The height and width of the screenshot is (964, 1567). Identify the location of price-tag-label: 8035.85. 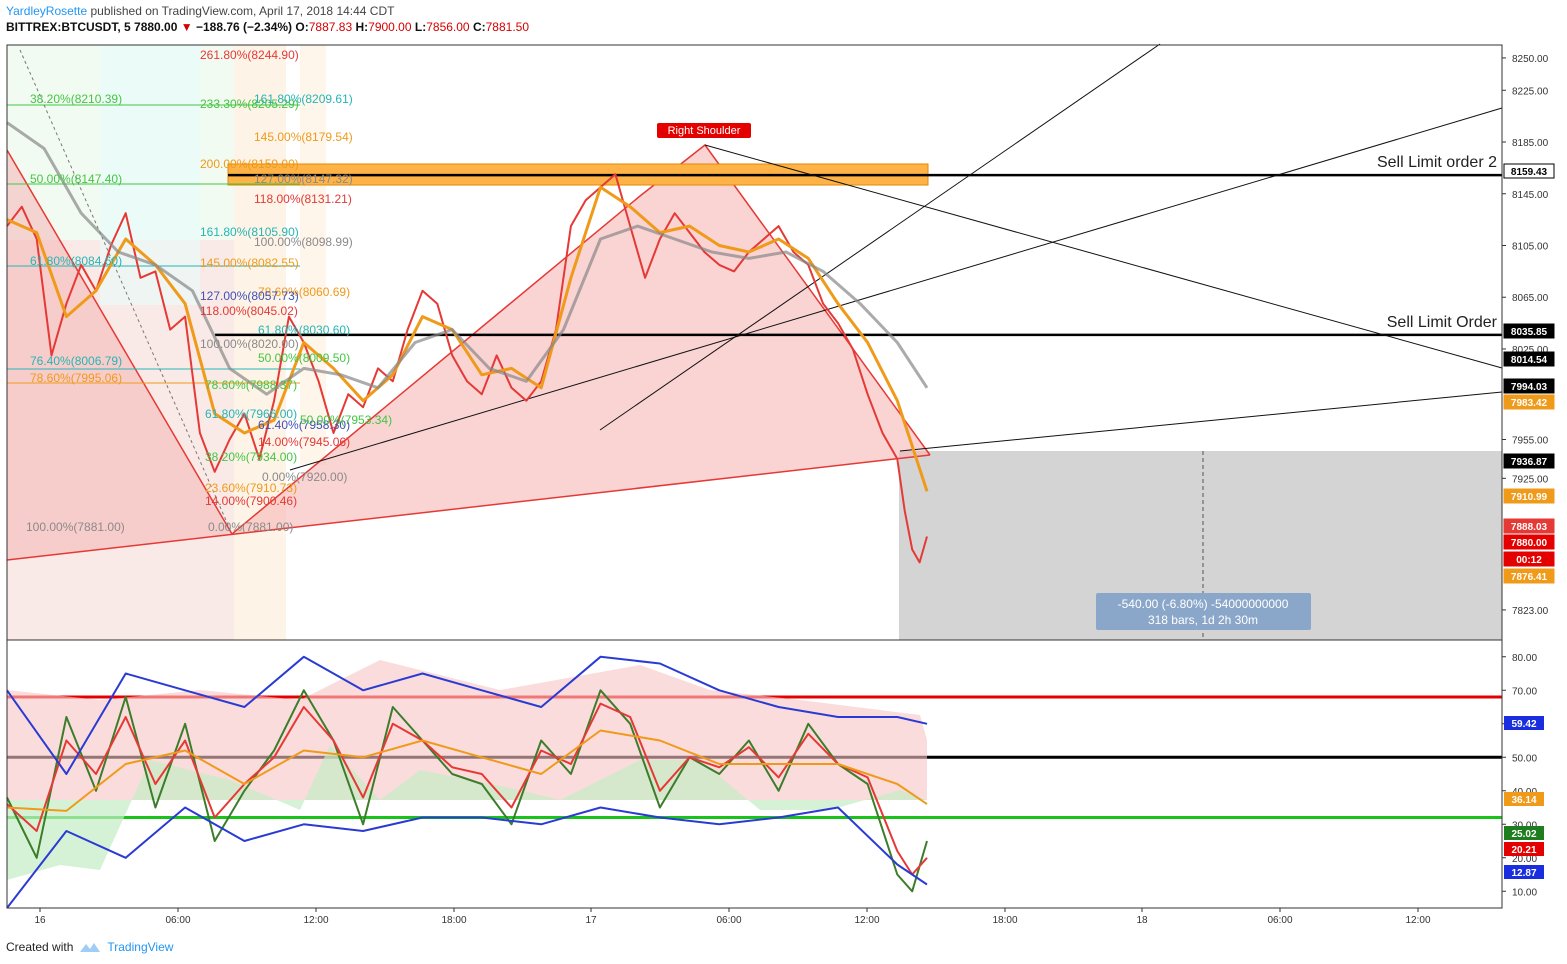
(1529, 332).